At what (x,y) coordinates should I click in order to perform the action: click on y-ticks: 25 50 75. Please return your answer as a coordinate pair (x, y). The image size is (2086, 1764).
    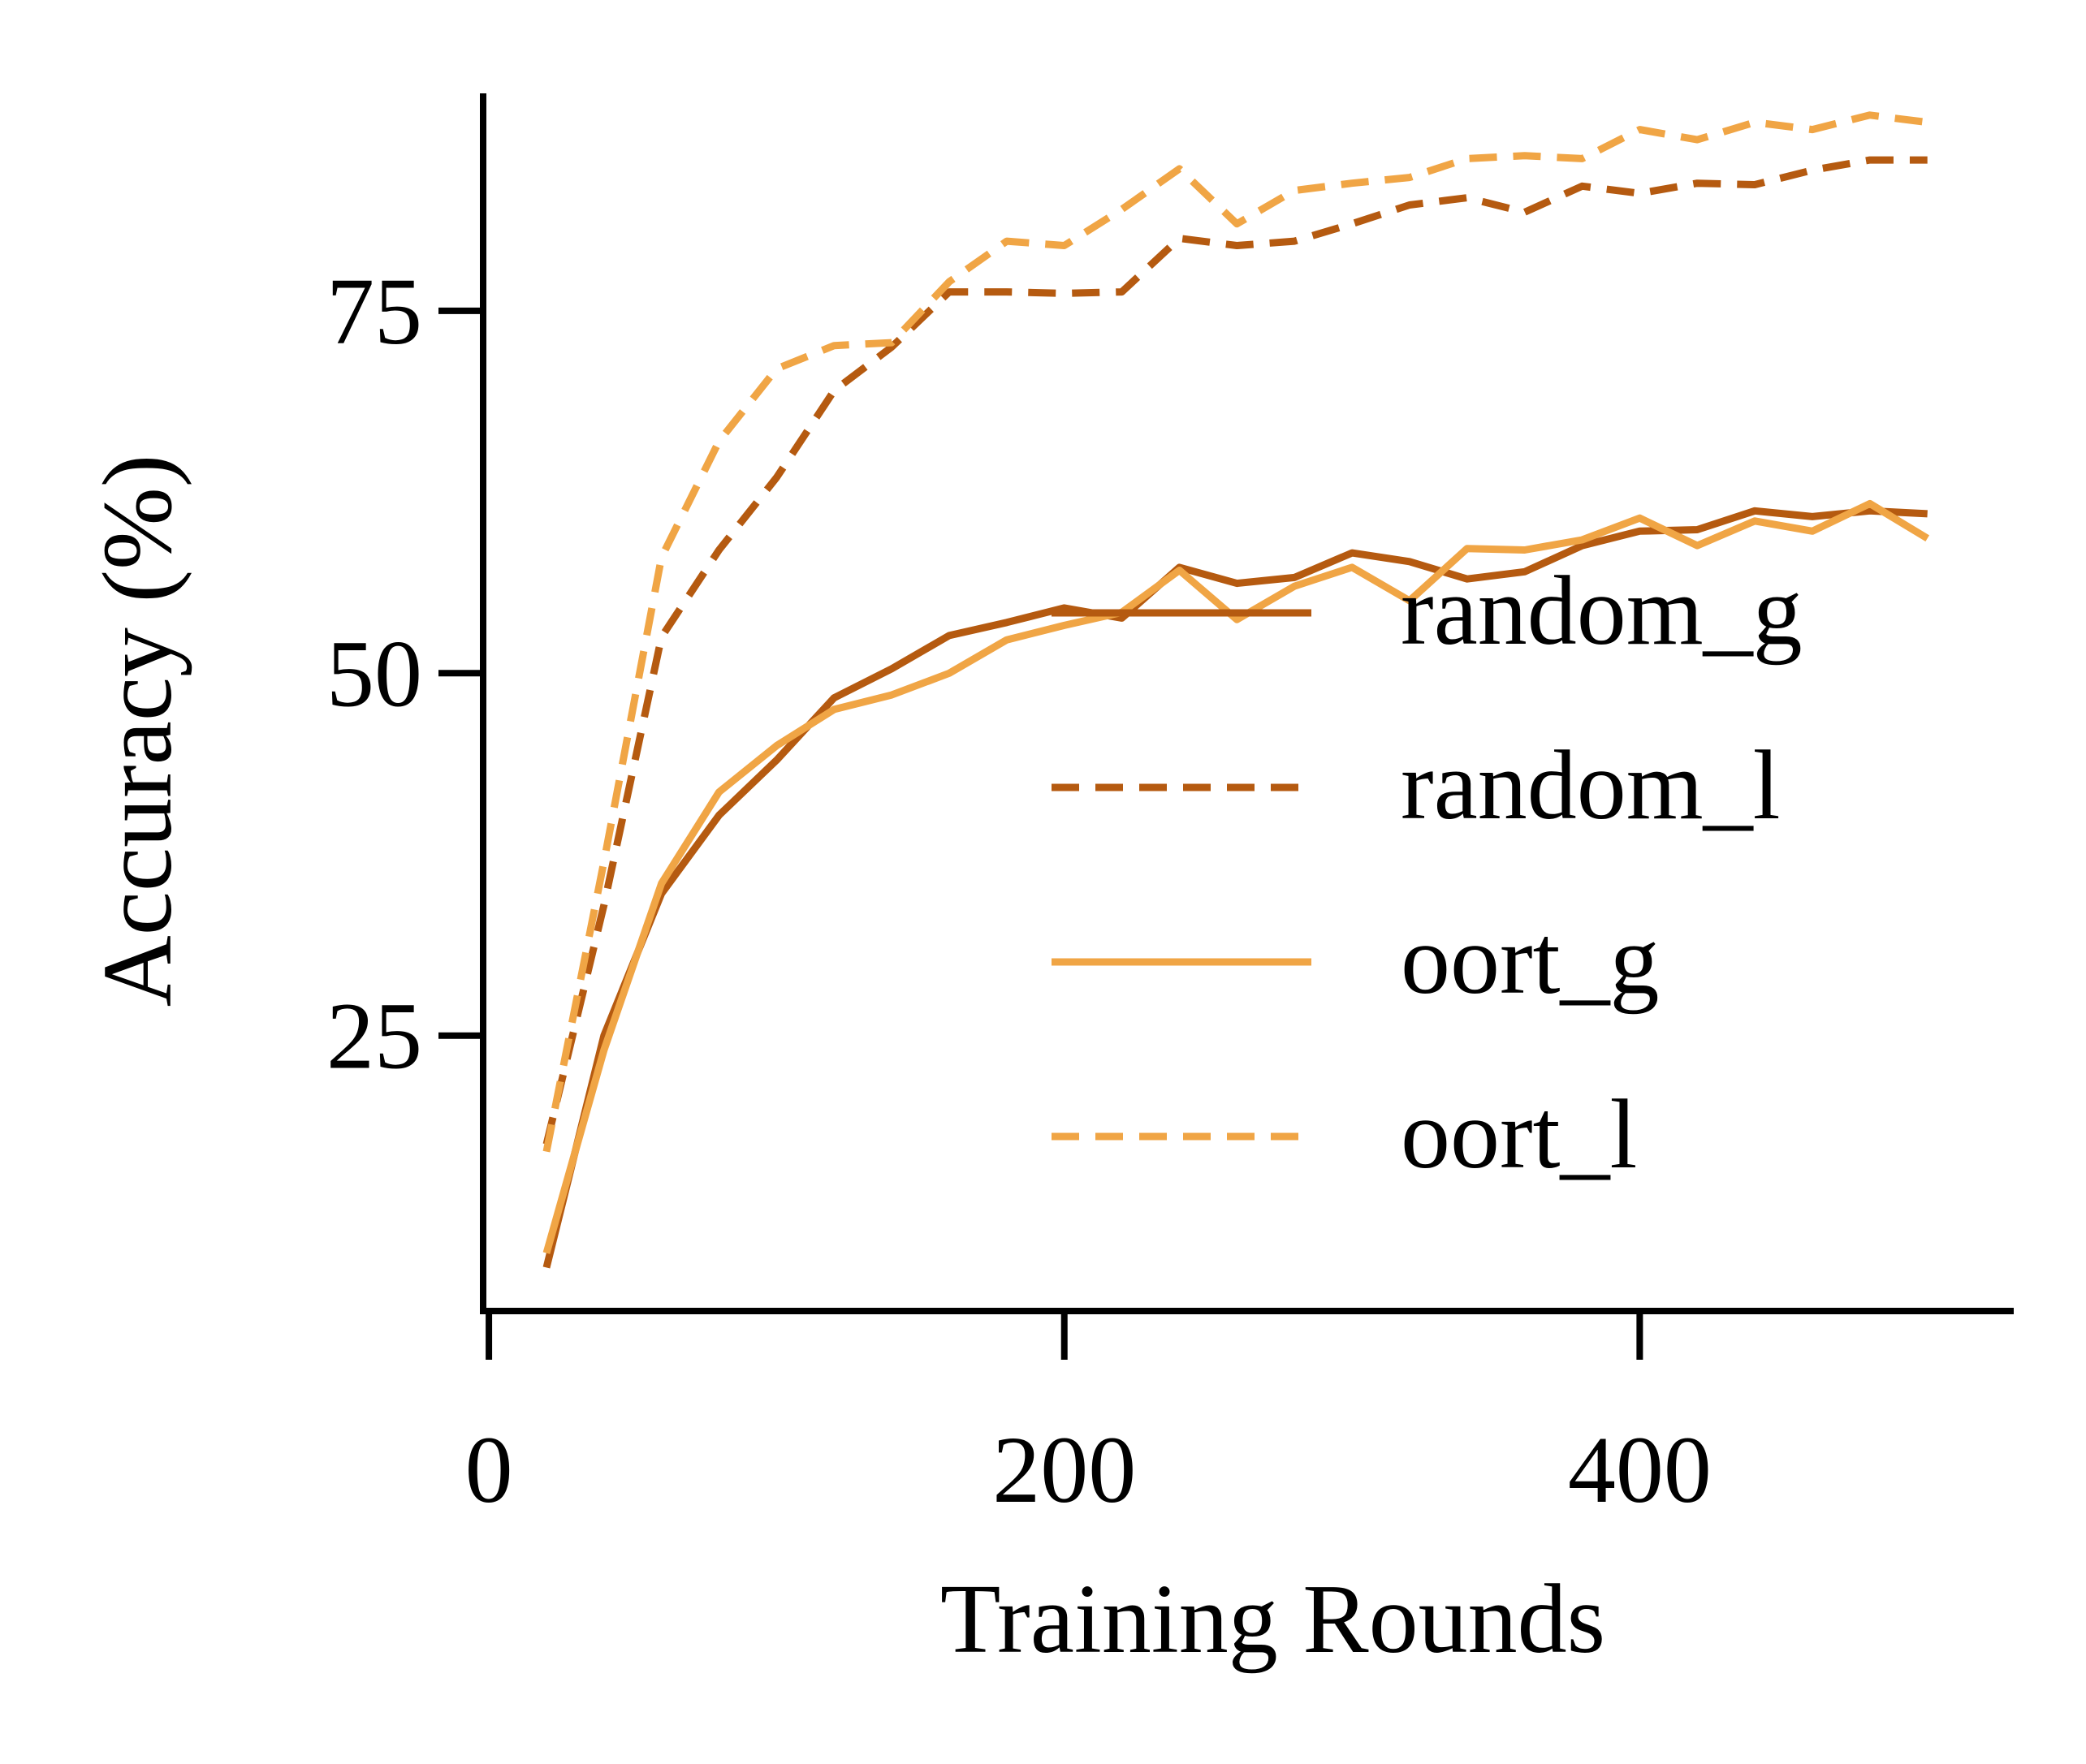
    Looking at the image, I should click on (404, 673).